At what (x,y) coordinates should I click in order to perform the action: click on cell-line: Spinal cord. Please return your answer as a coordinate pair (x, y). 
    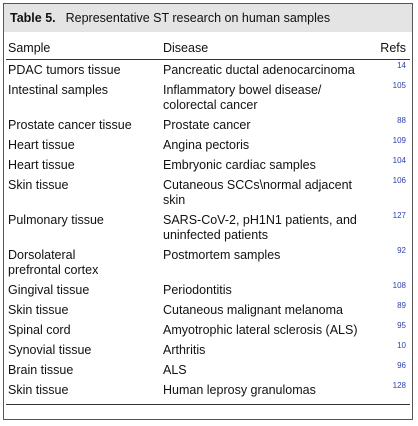
    Looking at the image, I should click on (39, 330).